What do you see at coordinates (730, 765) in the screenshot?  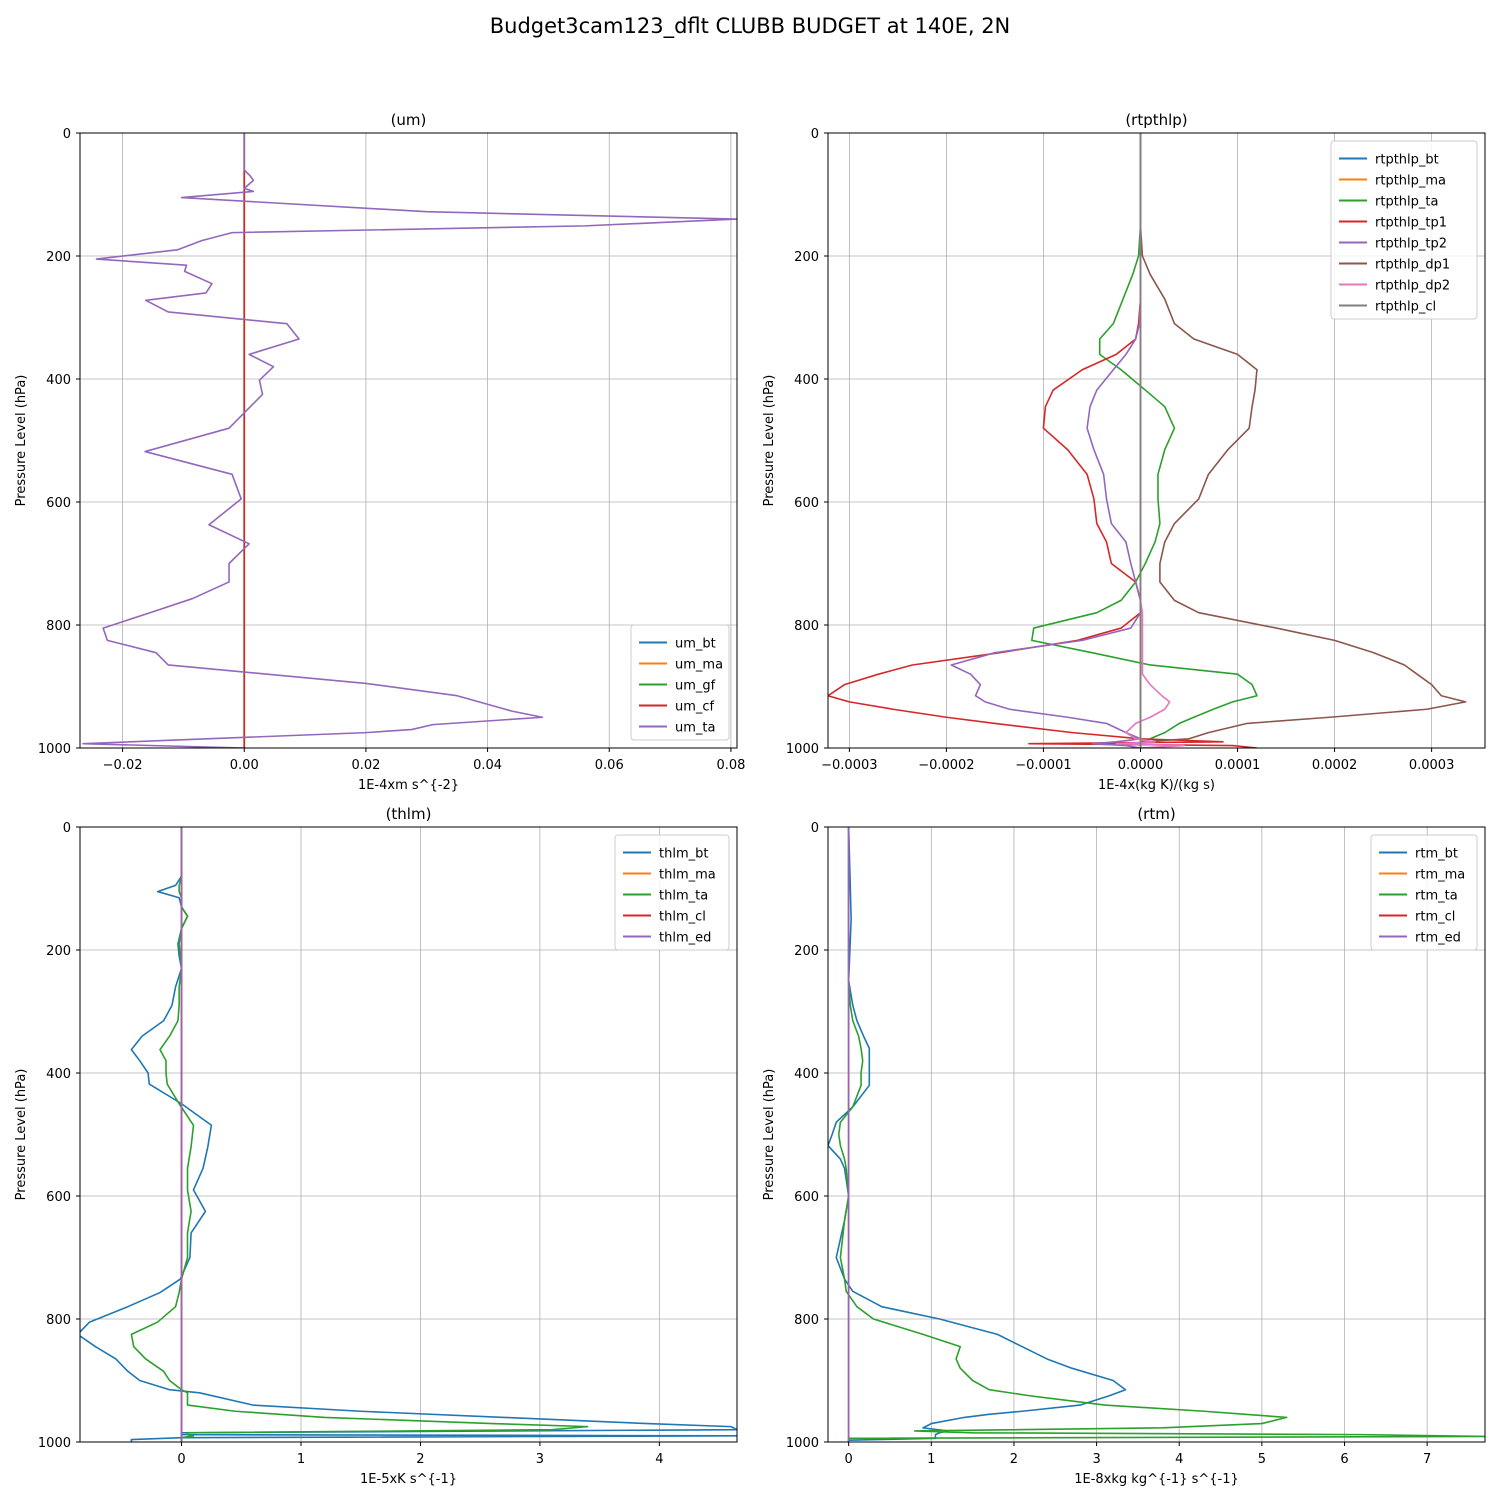 I see `x-tick-label: 0.08` at bounding box center [730, 765].